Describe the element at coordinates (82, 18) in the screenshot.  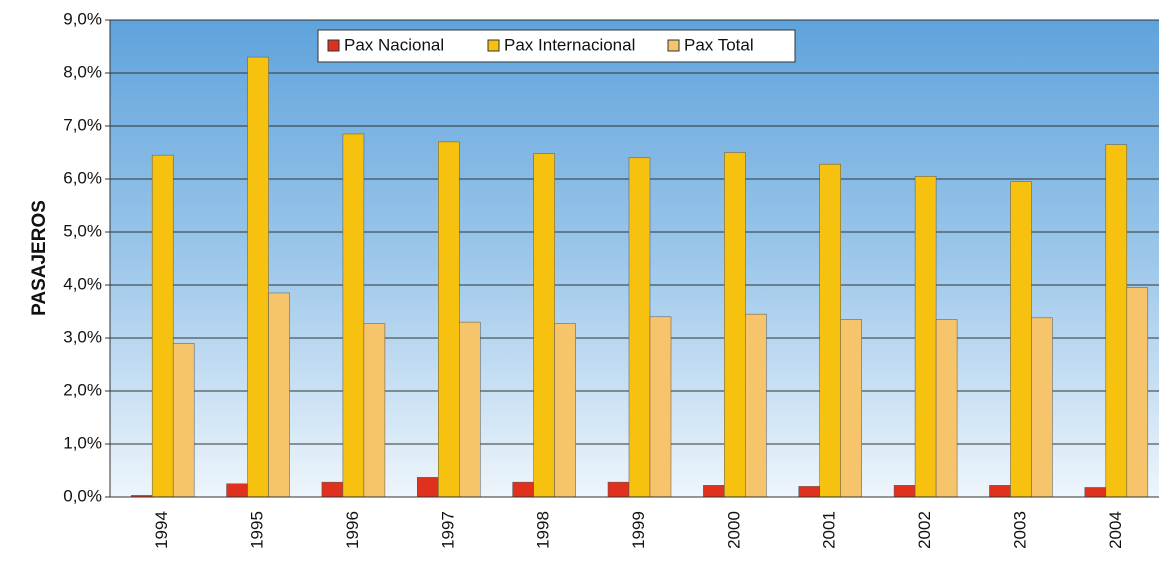
I see `y-tick-label: 9,0%` at that location.